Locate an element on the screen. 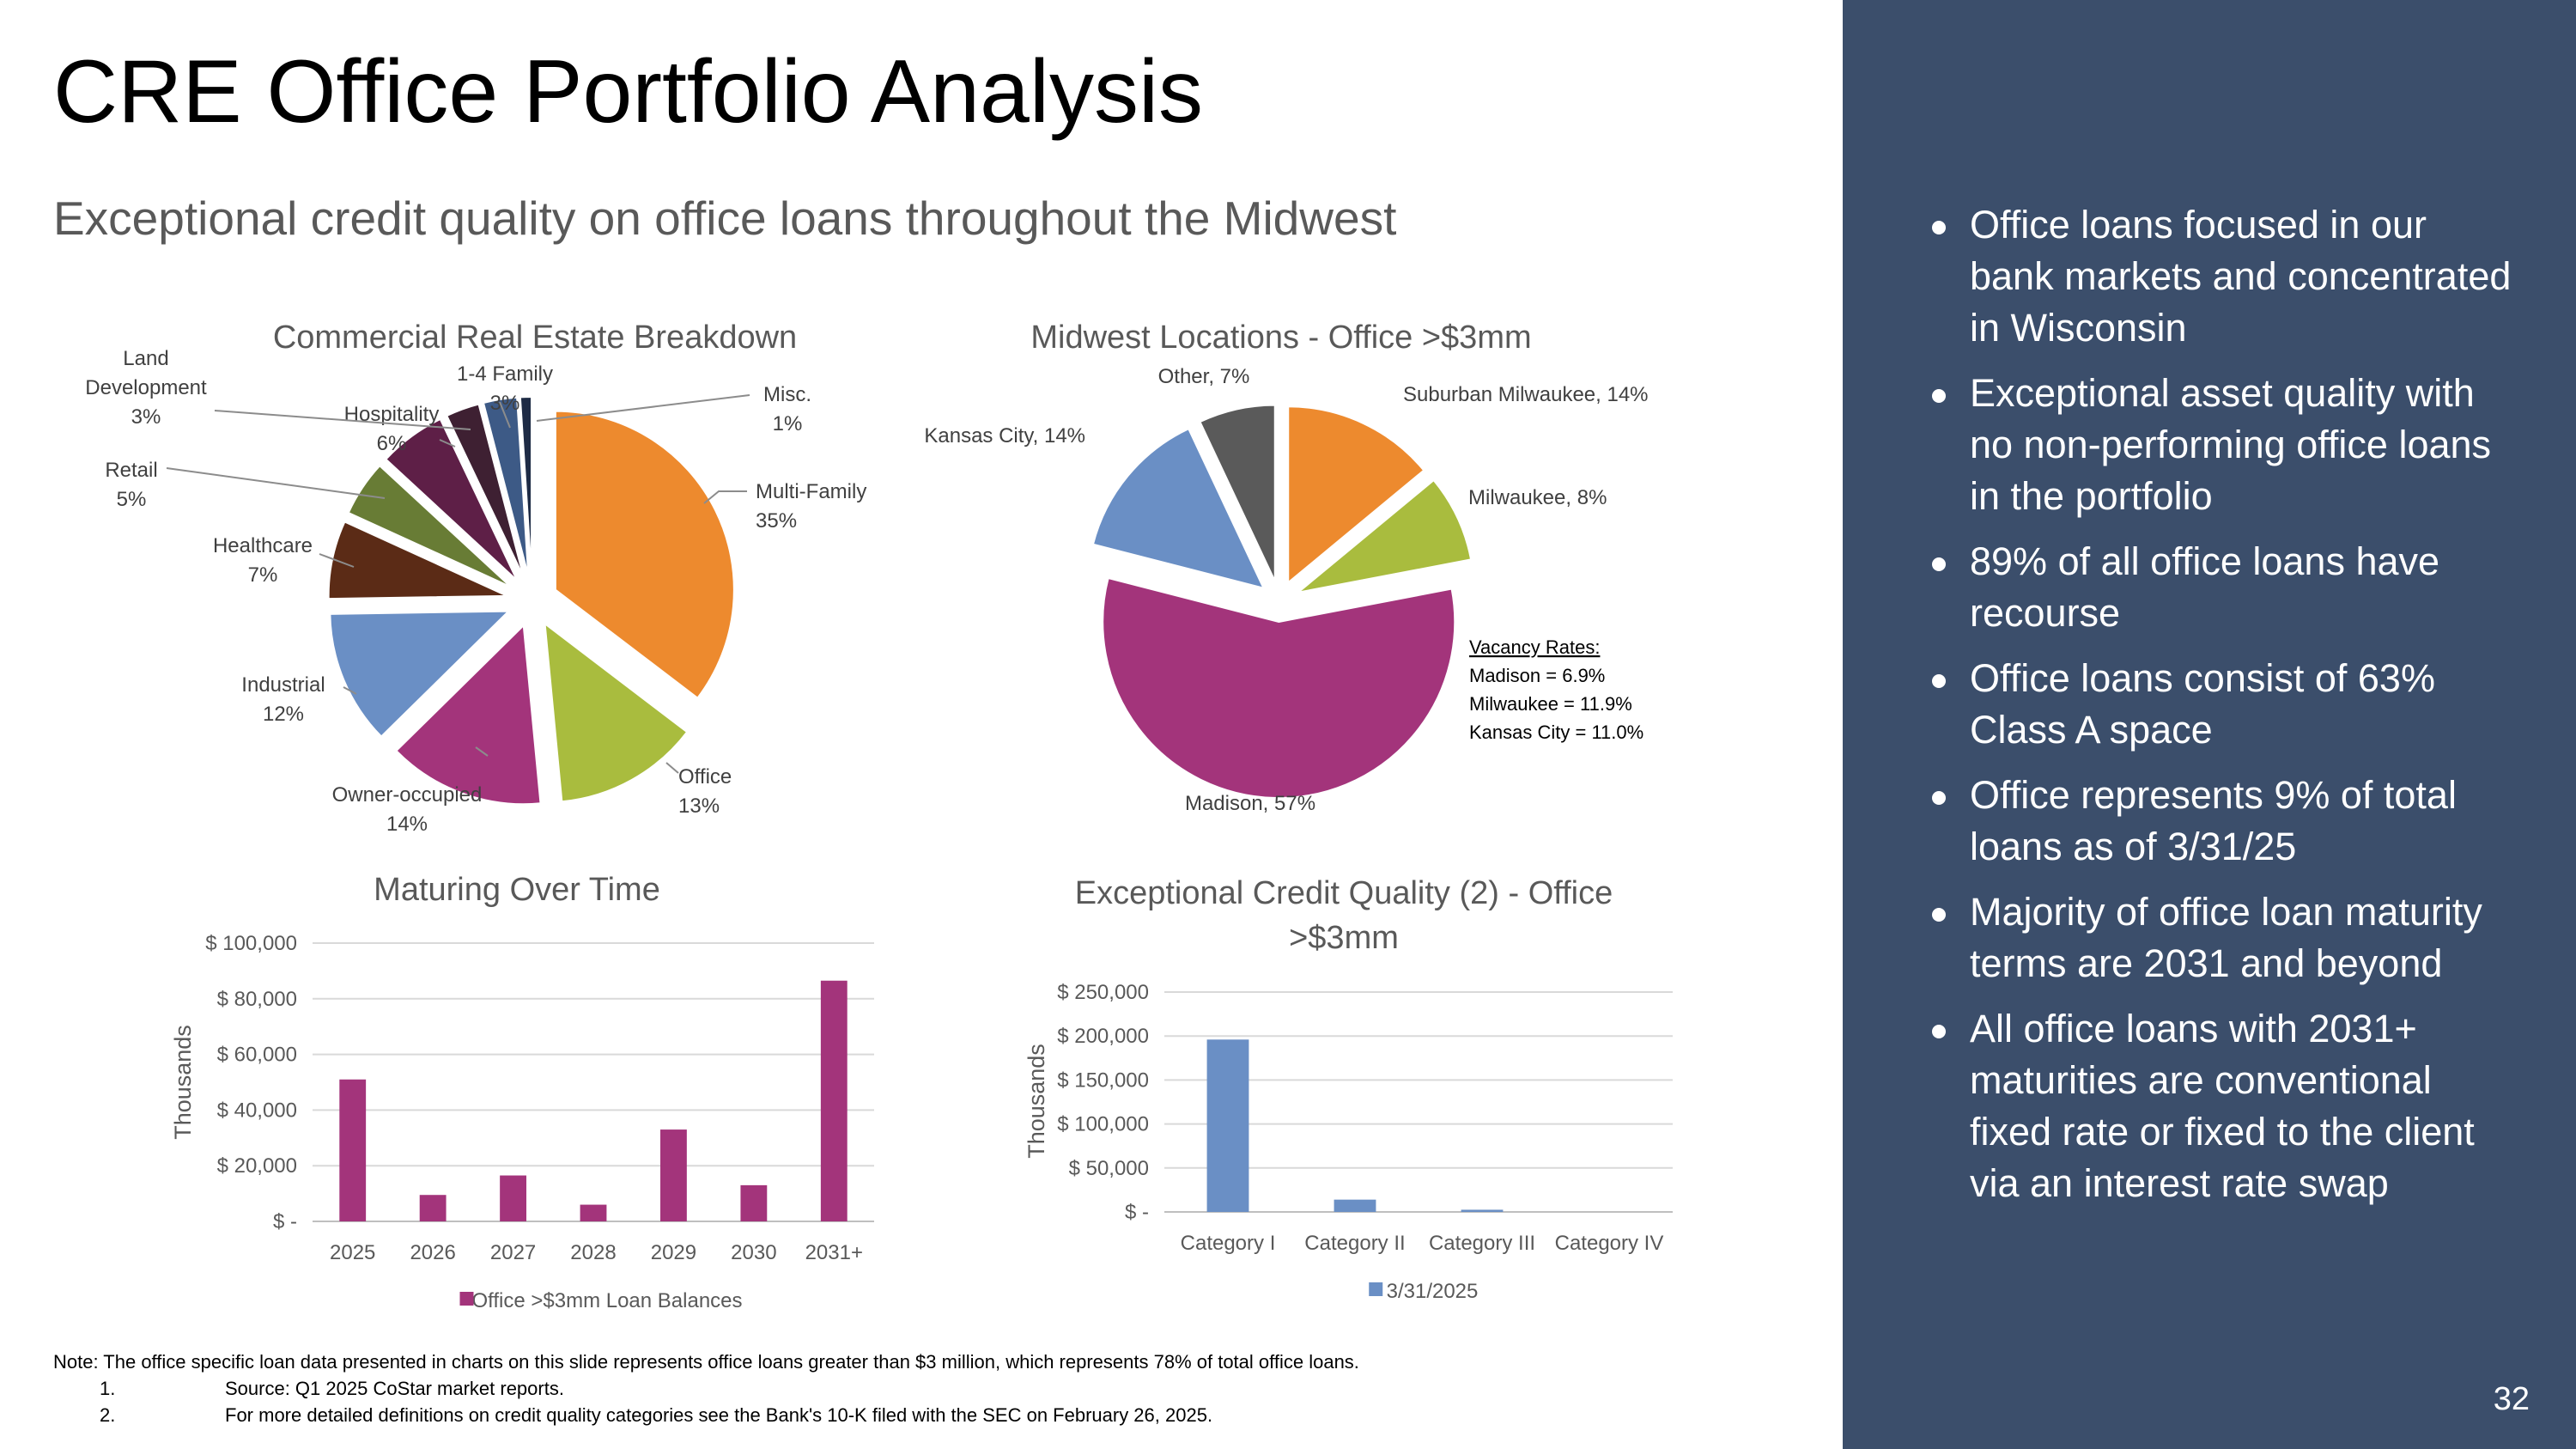 The height and width of the screenshot is (1449, 2576). x-tick-label: 2027 is located at coordinates (513, 1252).